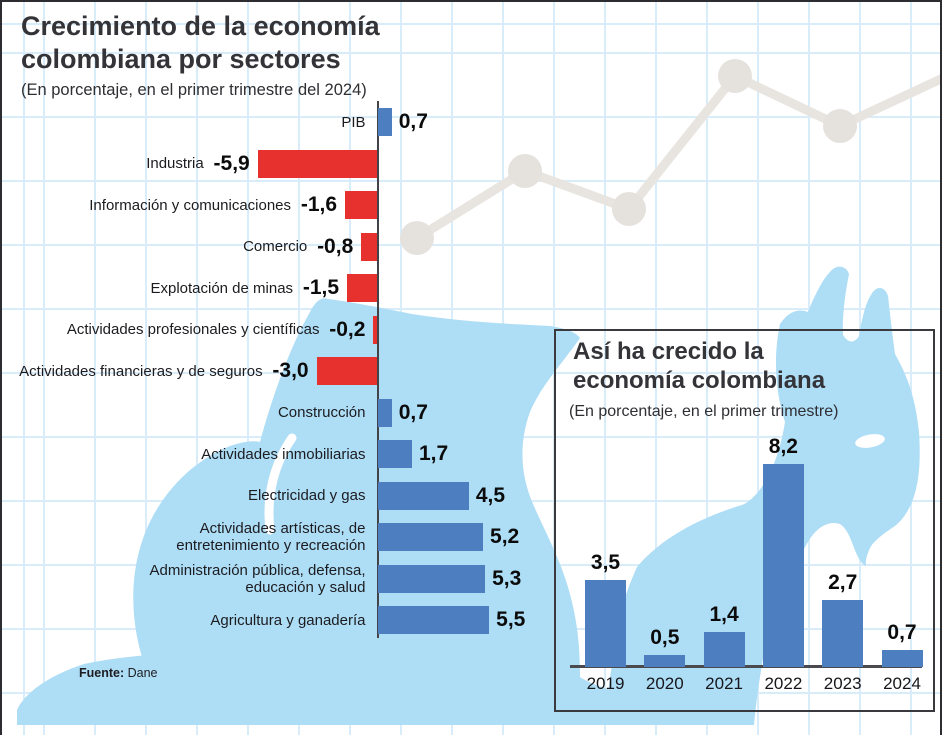 The height and width of the screenshot is (735, 942). I want to click on sector-value: -0,2, so click(347, 329).